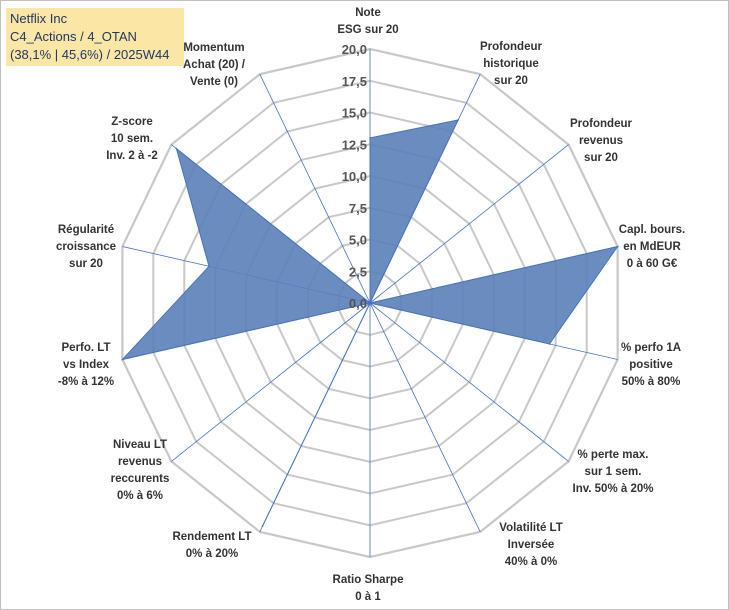 This screenshot has width=729, height=610. What do you see at coordinates (650, 365) in the screenshot?
I see `axis-label: positive` at bounding box center [650, 365].